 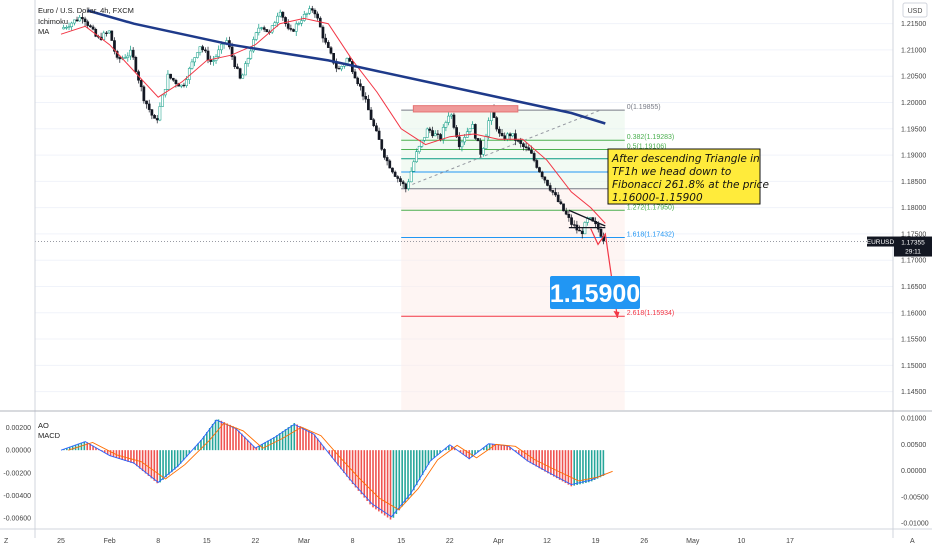 I want to click on ma-slow-line, so click(x=346, y=67).